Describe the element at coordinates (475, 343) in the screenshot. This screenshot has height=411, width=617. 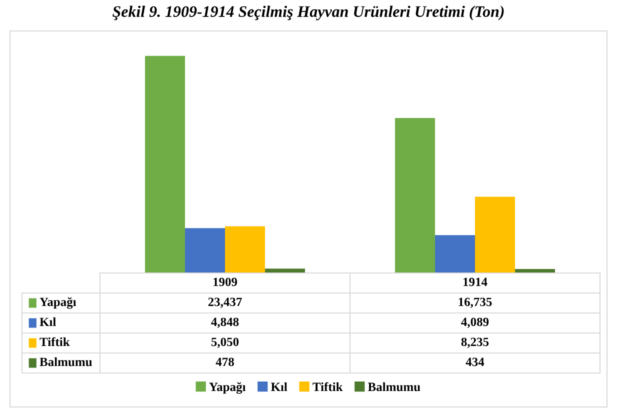
I see `data-label: 8,235` at that location.